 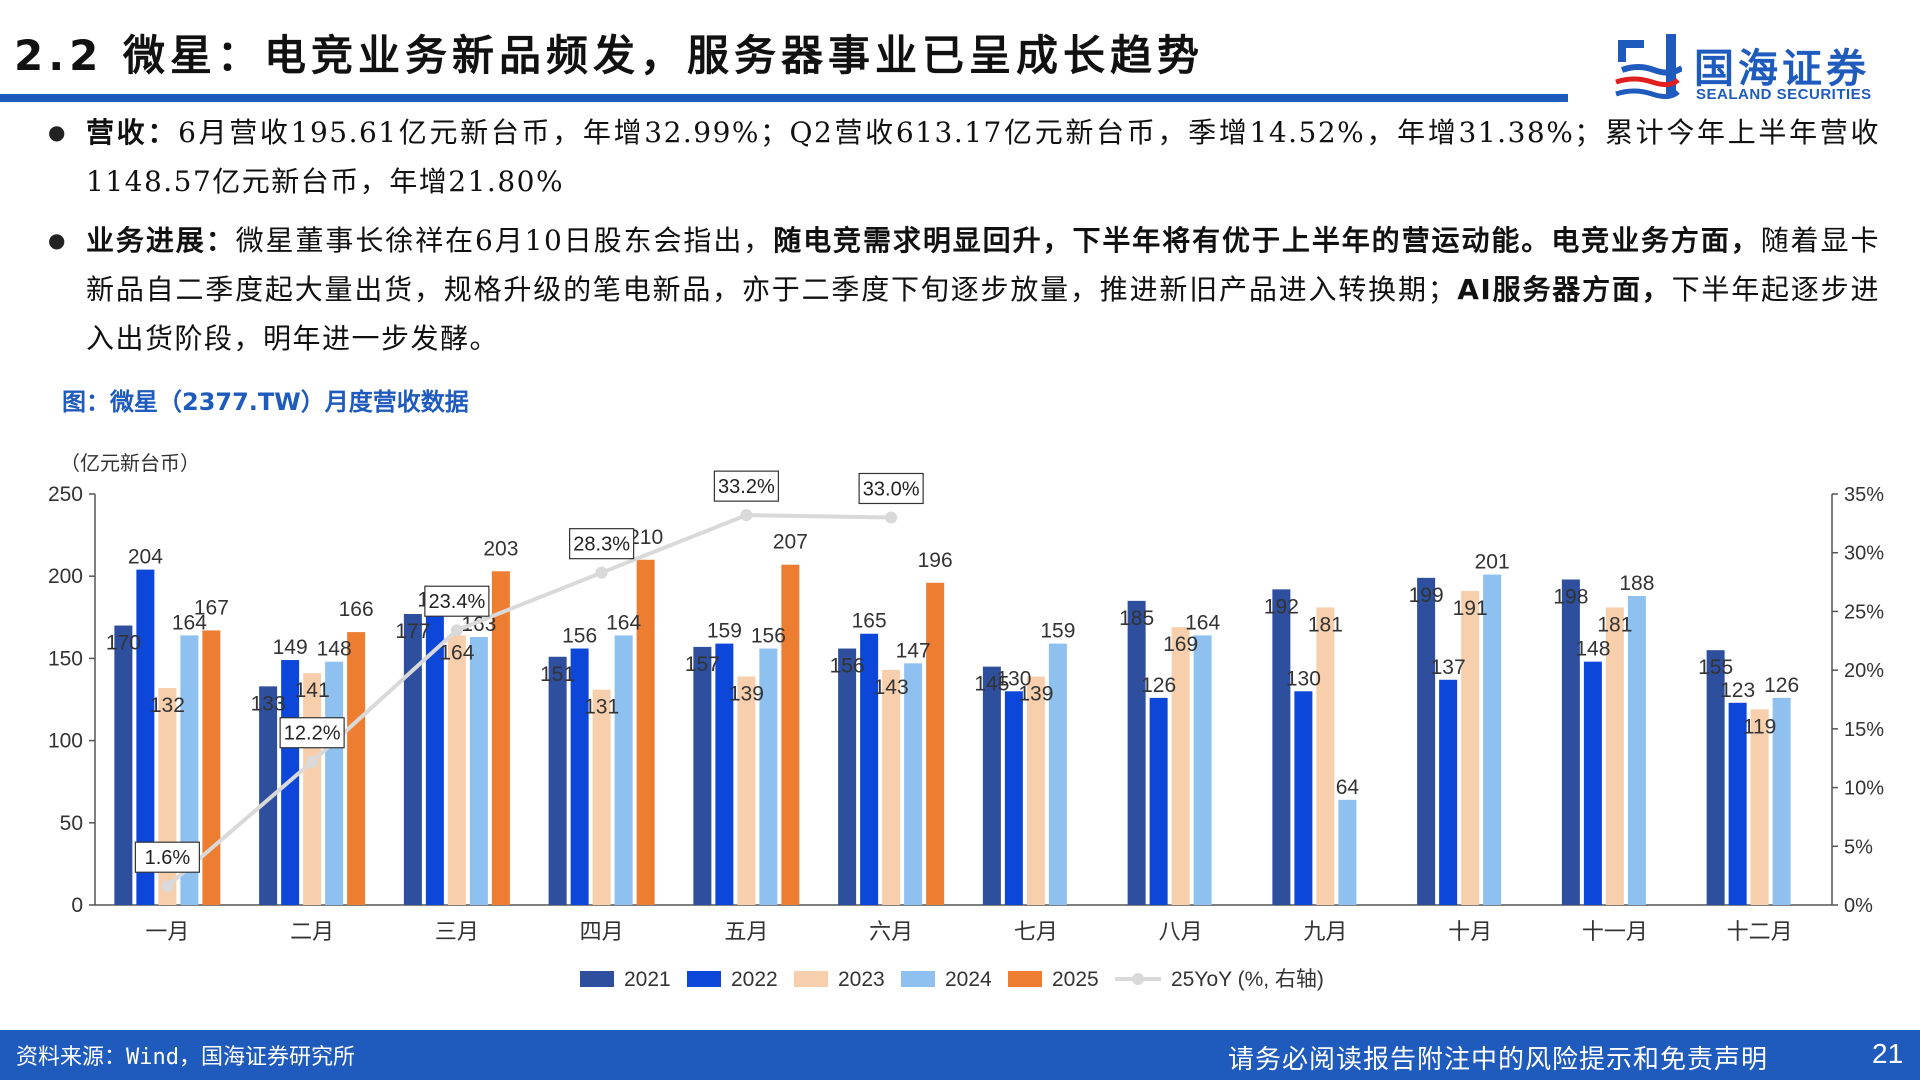 What do you see at coordinates (65, 658) in the screenshot?
I see `y-tick-label: 150` at bounding box center [65, 658].